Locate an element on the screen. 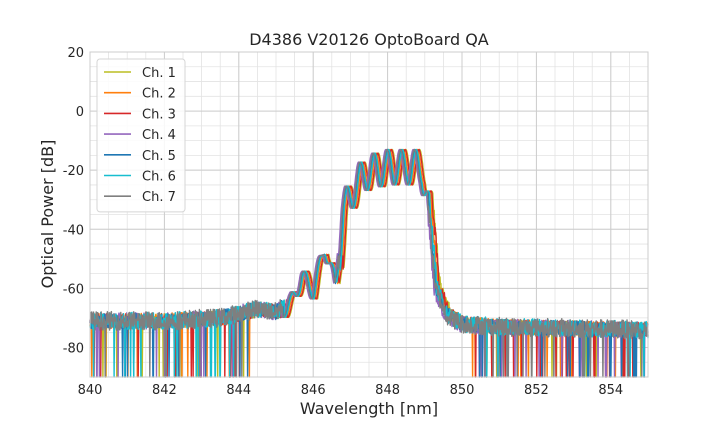  legend-label: Ch. 6 is located at coordinates (159, 177).